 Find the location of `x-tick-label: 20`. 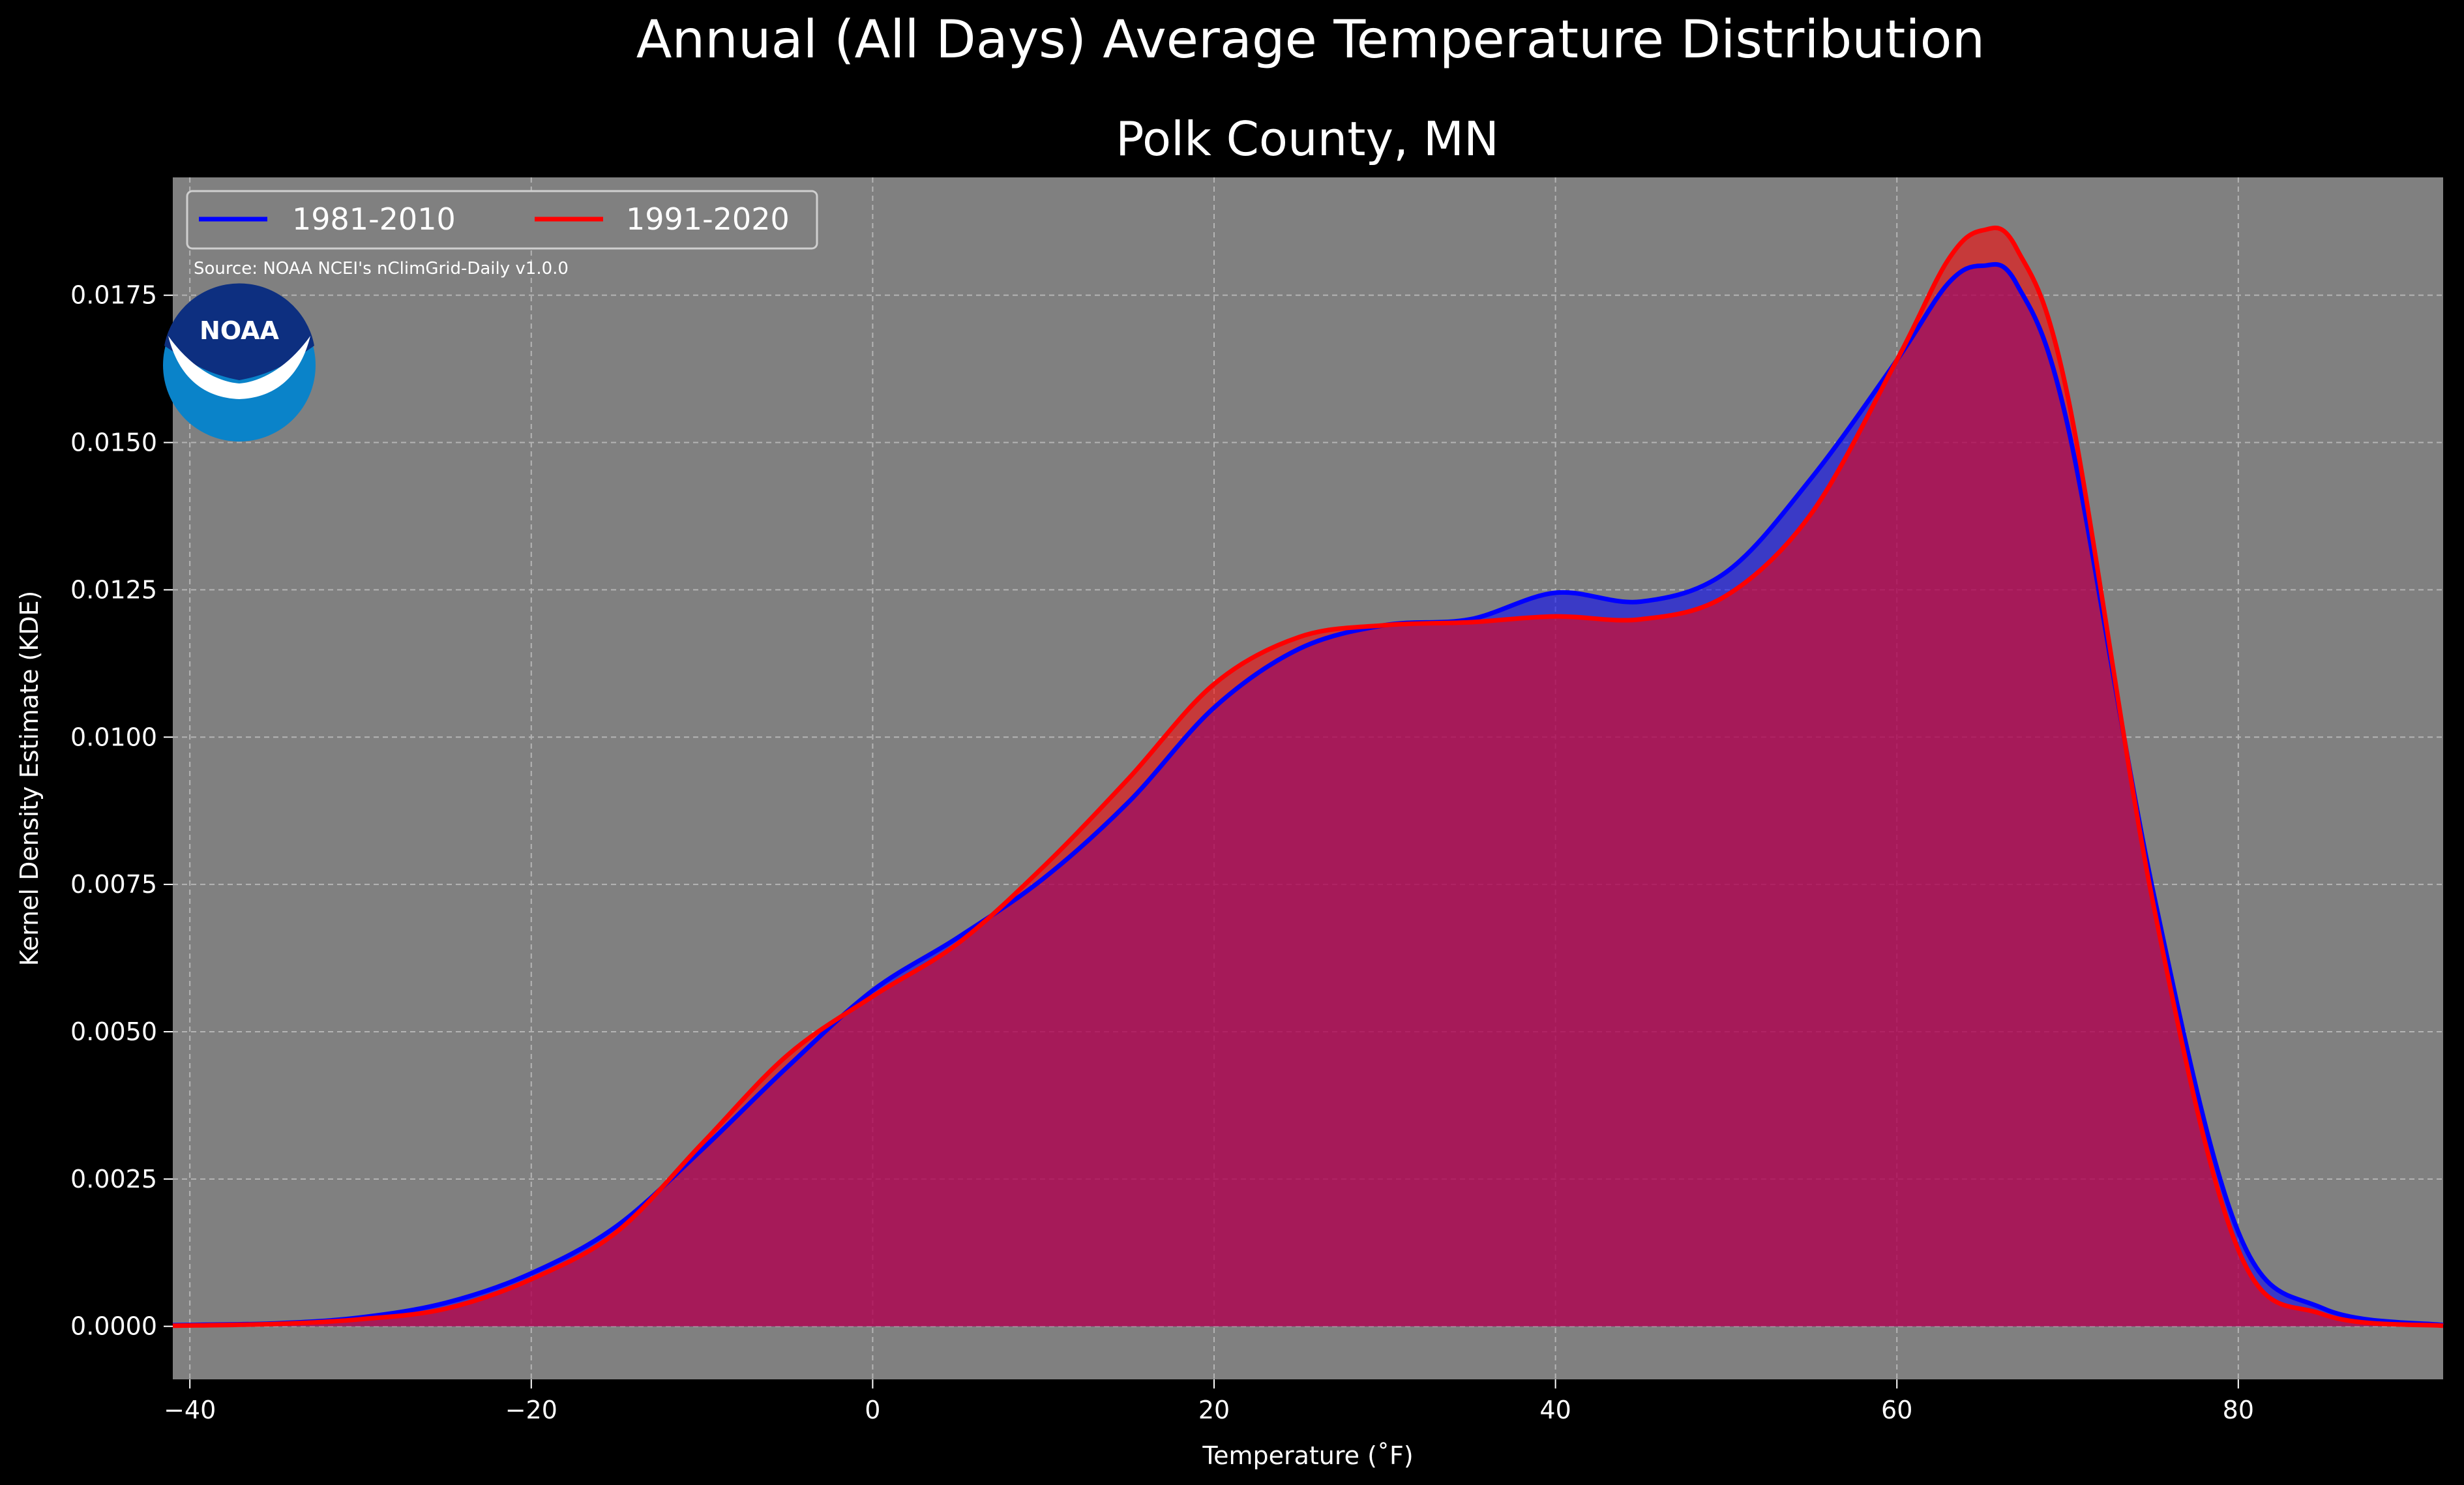

x-tick-label: 20 is located at coordinates (1214, 1410).